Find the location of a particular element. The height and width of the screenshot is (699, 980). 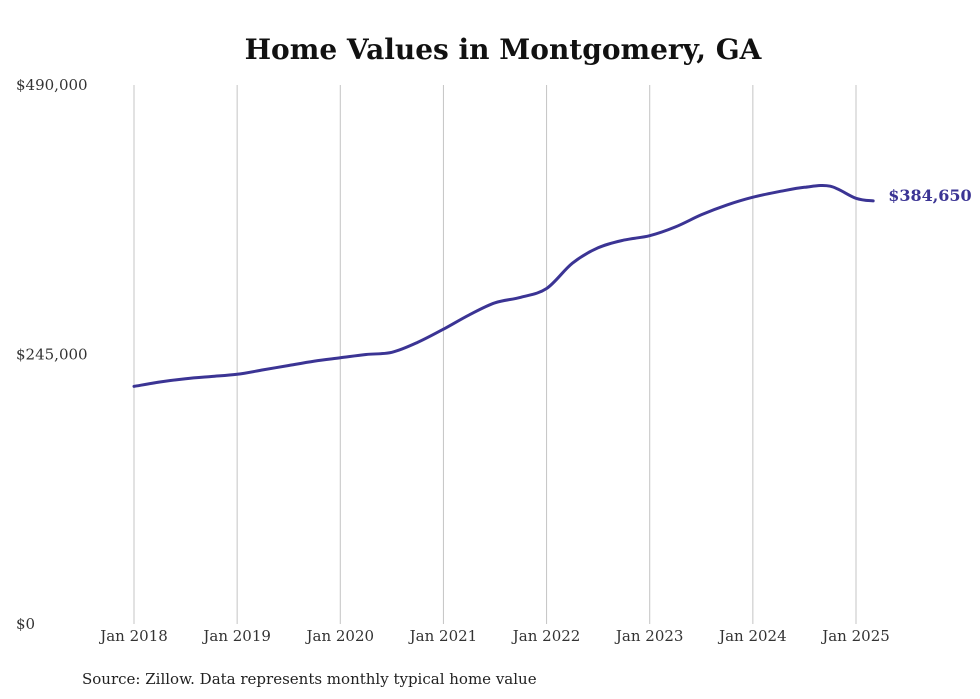

x-tick-label: Jan 2018 is located at coordinates (133, 636).